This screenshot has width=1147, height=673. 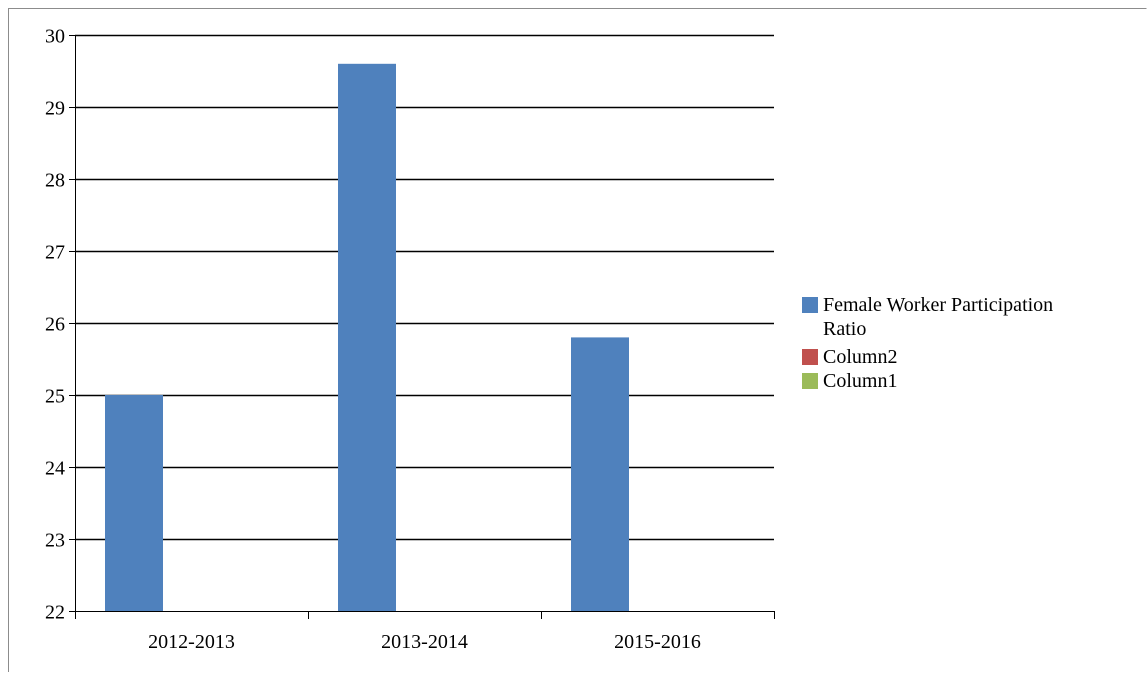 What do you see at coordinates (424, 642) in the screenshot?
I see `x-tick-label-2013-2014: 2013-2014` at bounding box center [424, 642].